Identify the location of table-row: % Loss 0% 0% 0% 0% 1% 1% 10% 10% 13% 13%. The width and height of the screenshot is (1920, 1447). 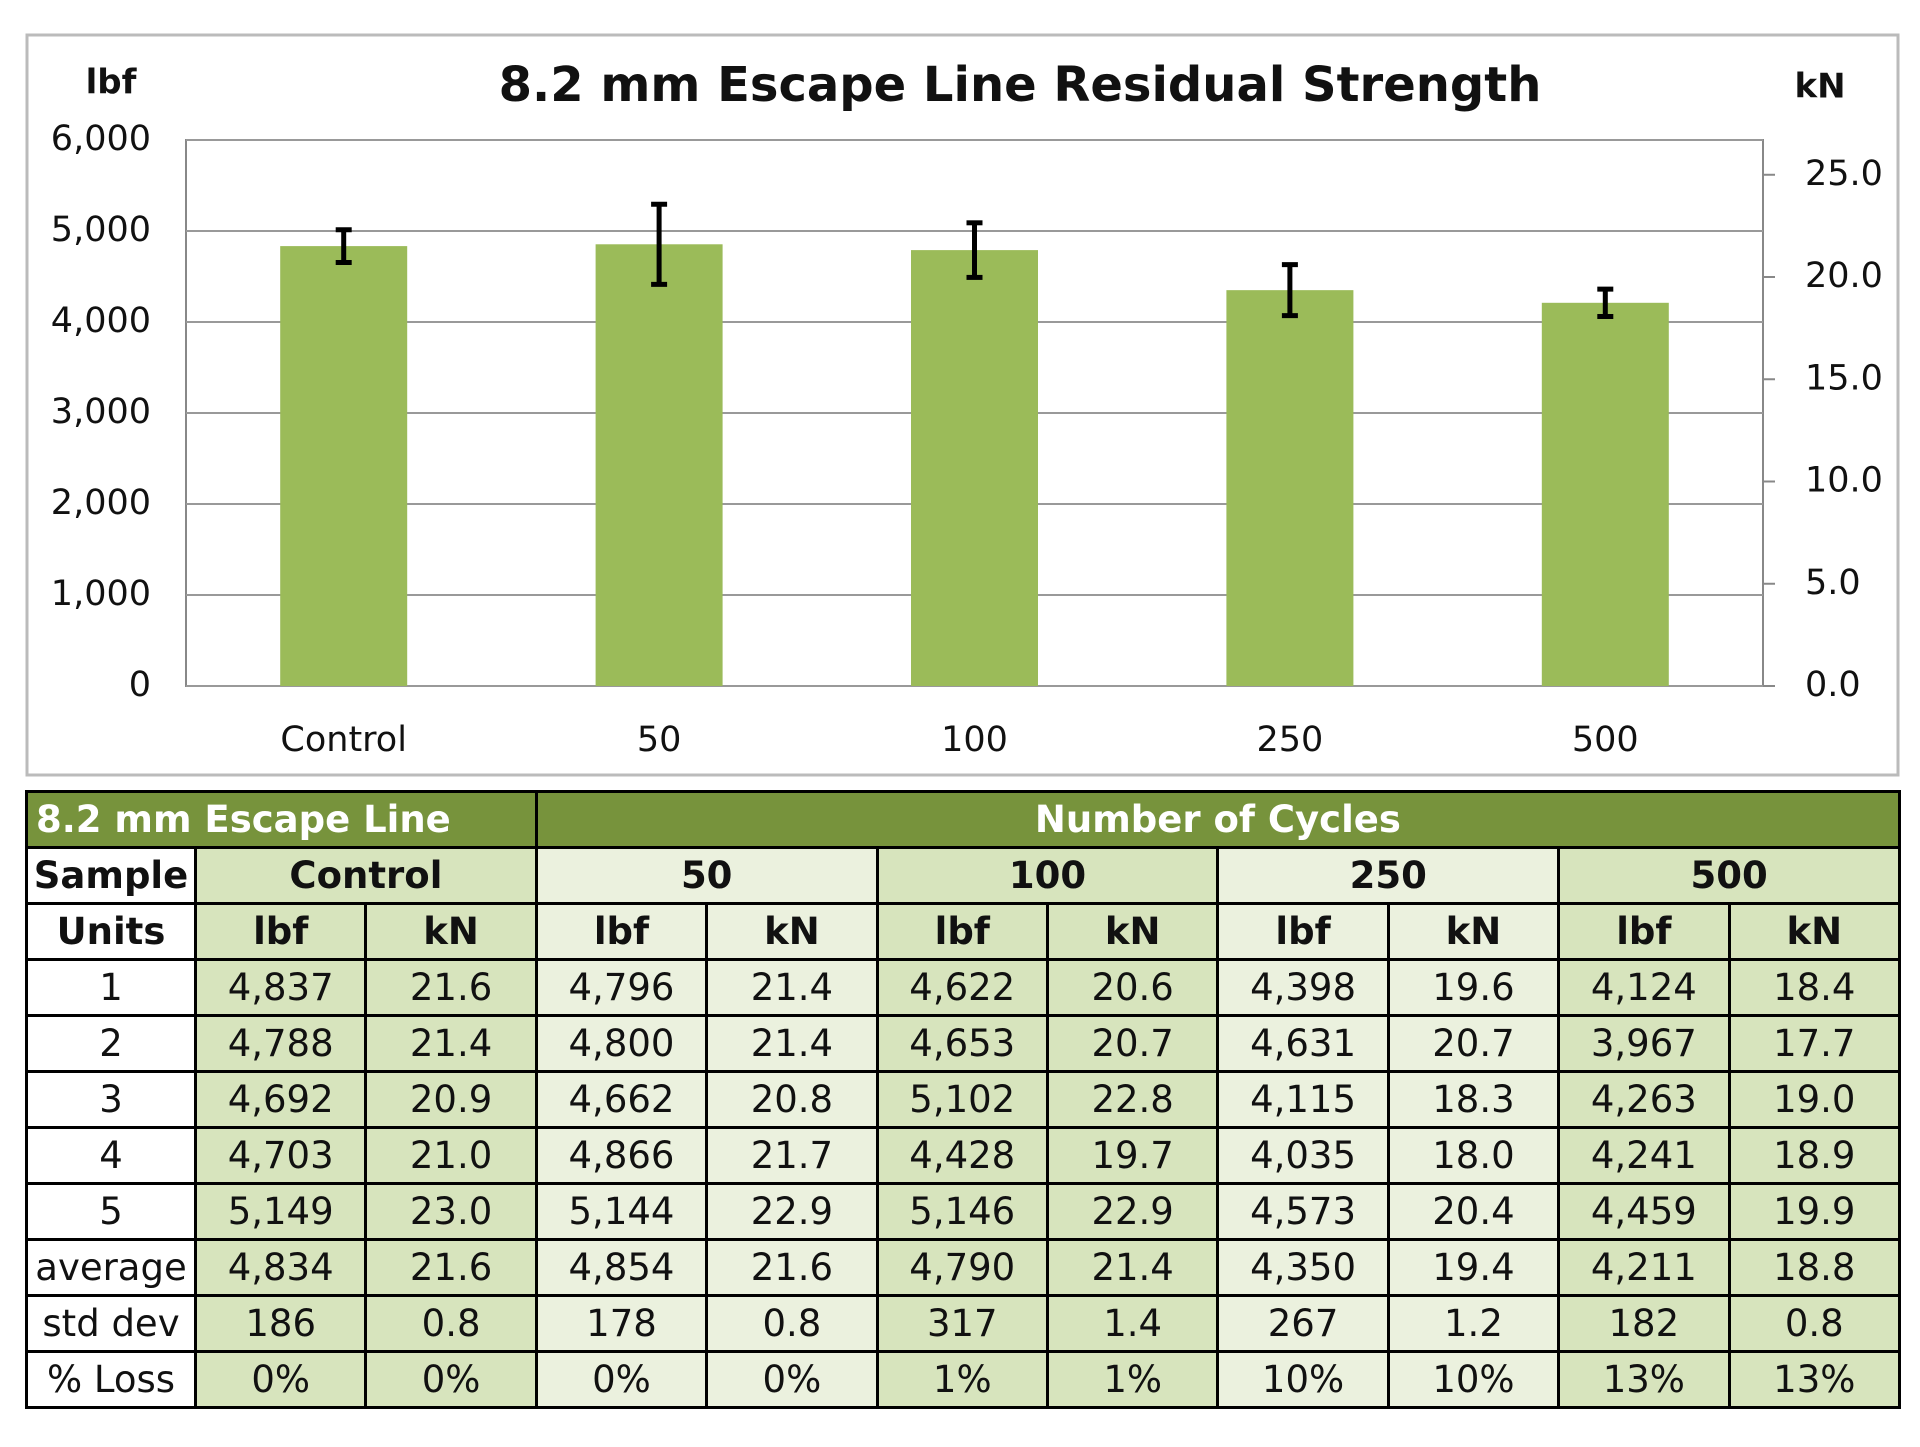
(963, 1379).